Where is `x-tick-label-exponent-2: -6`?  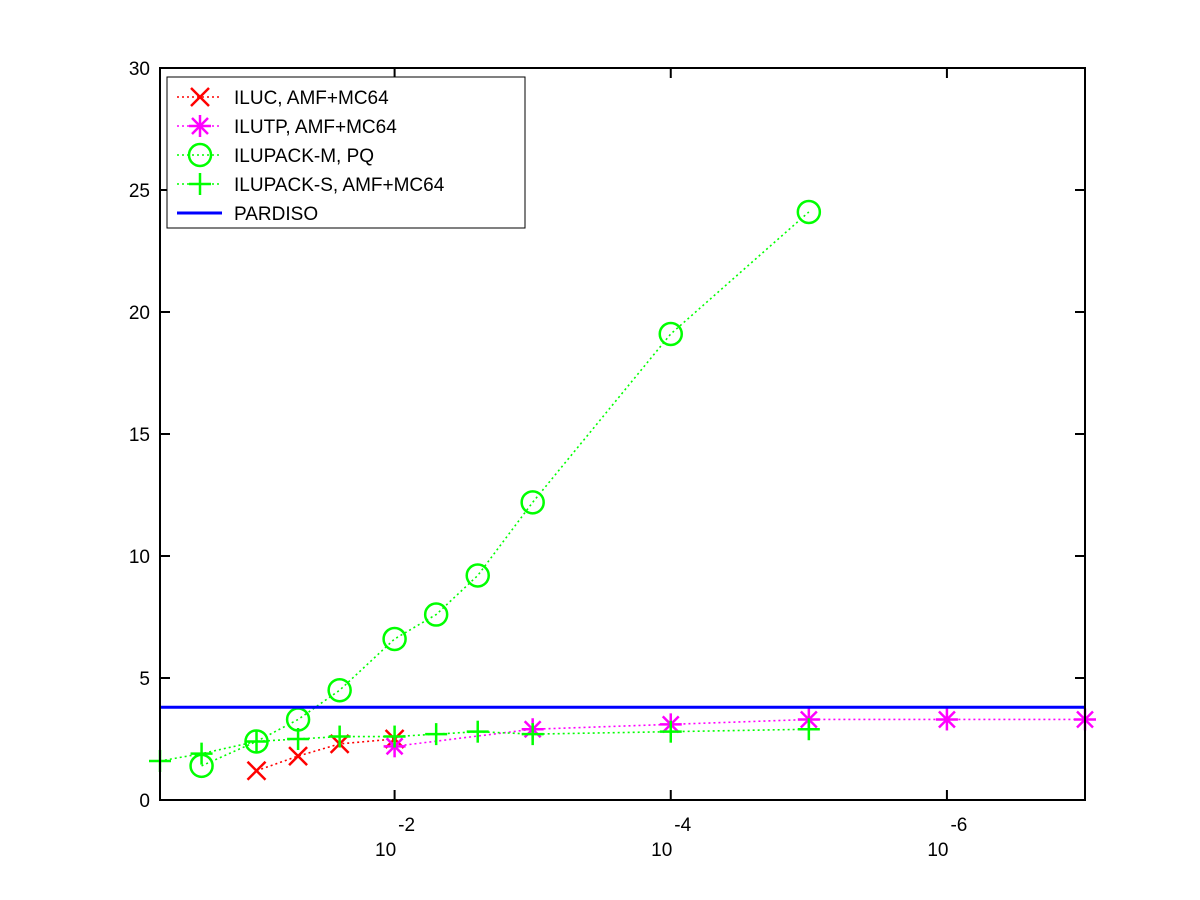
x-tick-label-exponent-2: -6 is located at coordinates (958, 825).